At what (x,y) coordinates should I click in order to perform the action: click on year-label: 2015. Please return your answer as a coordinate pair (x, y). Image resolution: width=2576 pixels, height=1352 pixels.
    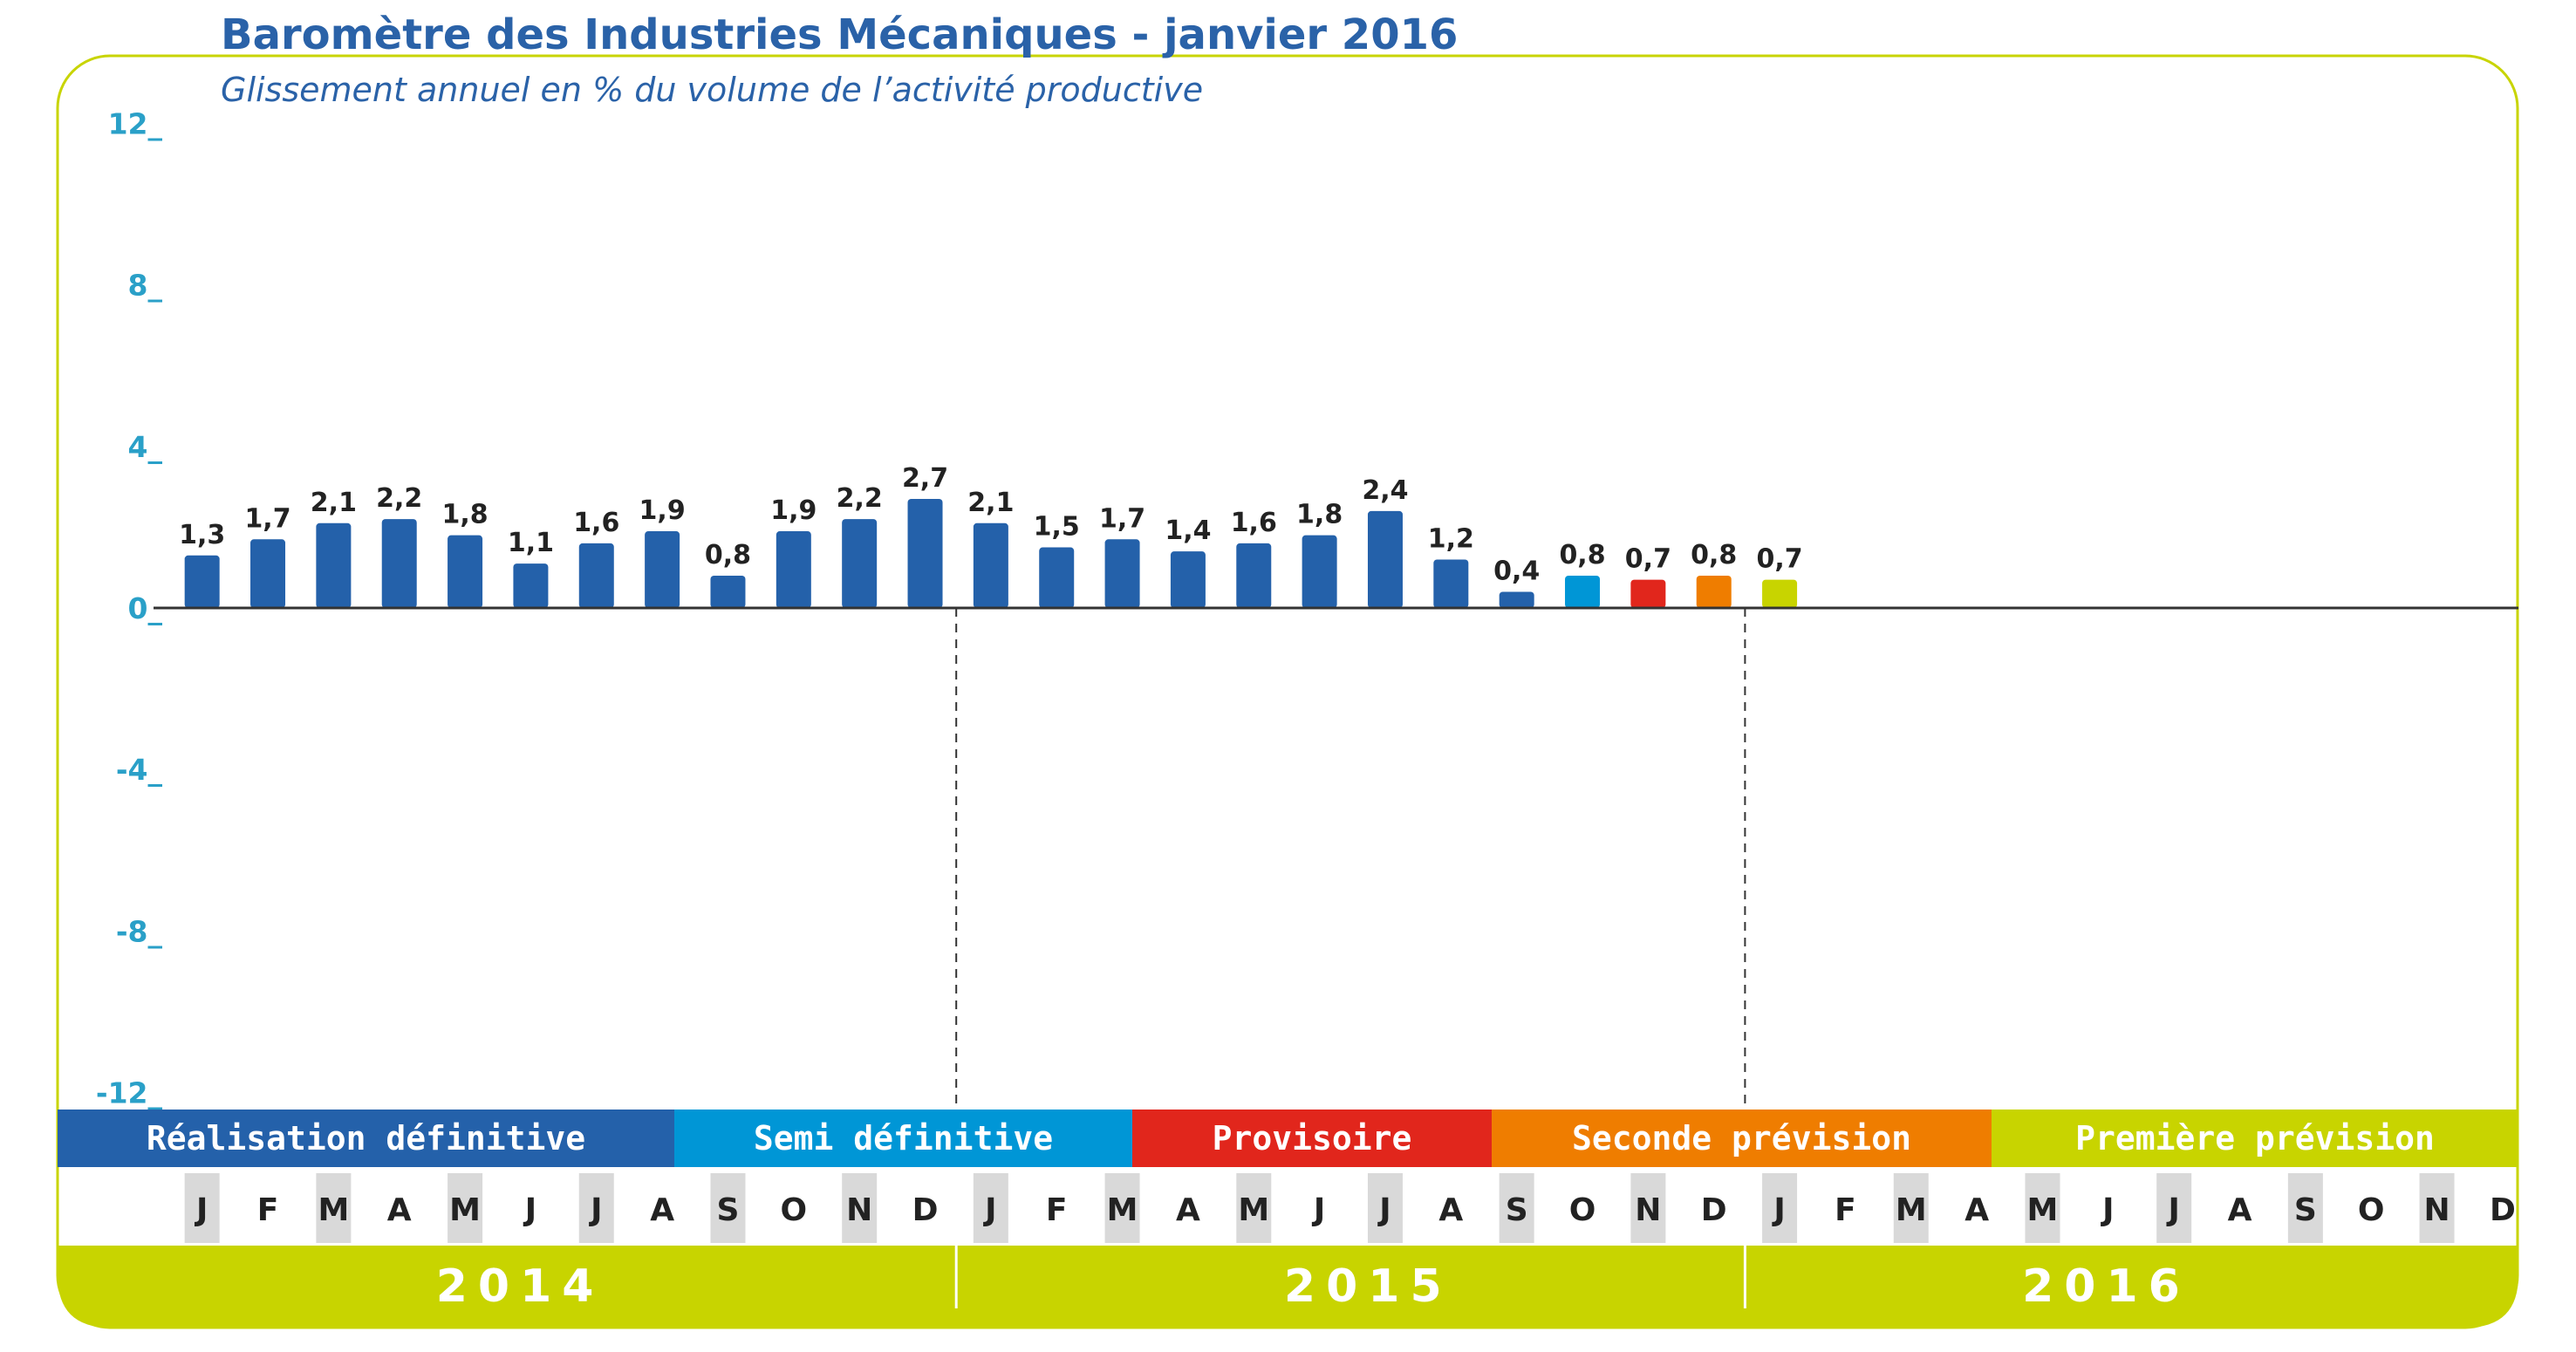
    Looking at the image, I should click on (1368, 1287).